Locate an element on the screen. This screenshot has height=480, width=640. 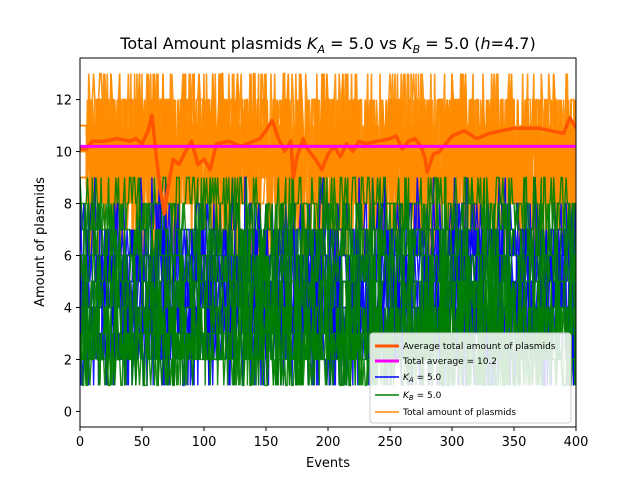
y-tick-label: 8 is located at coordinates (68, 205).